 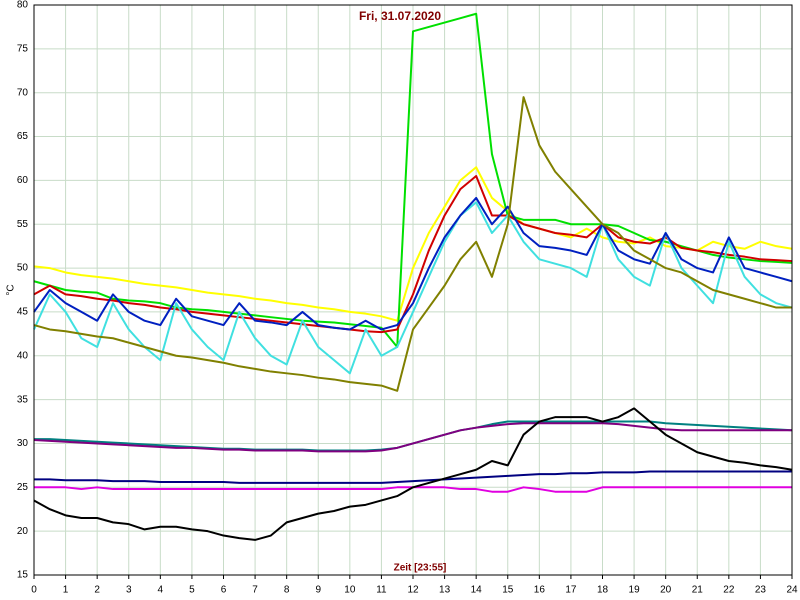 What do you see at coordinates (23, 5) in the screenshot?
I see `y-tick-label: 80` at bounding box center [23, 5].